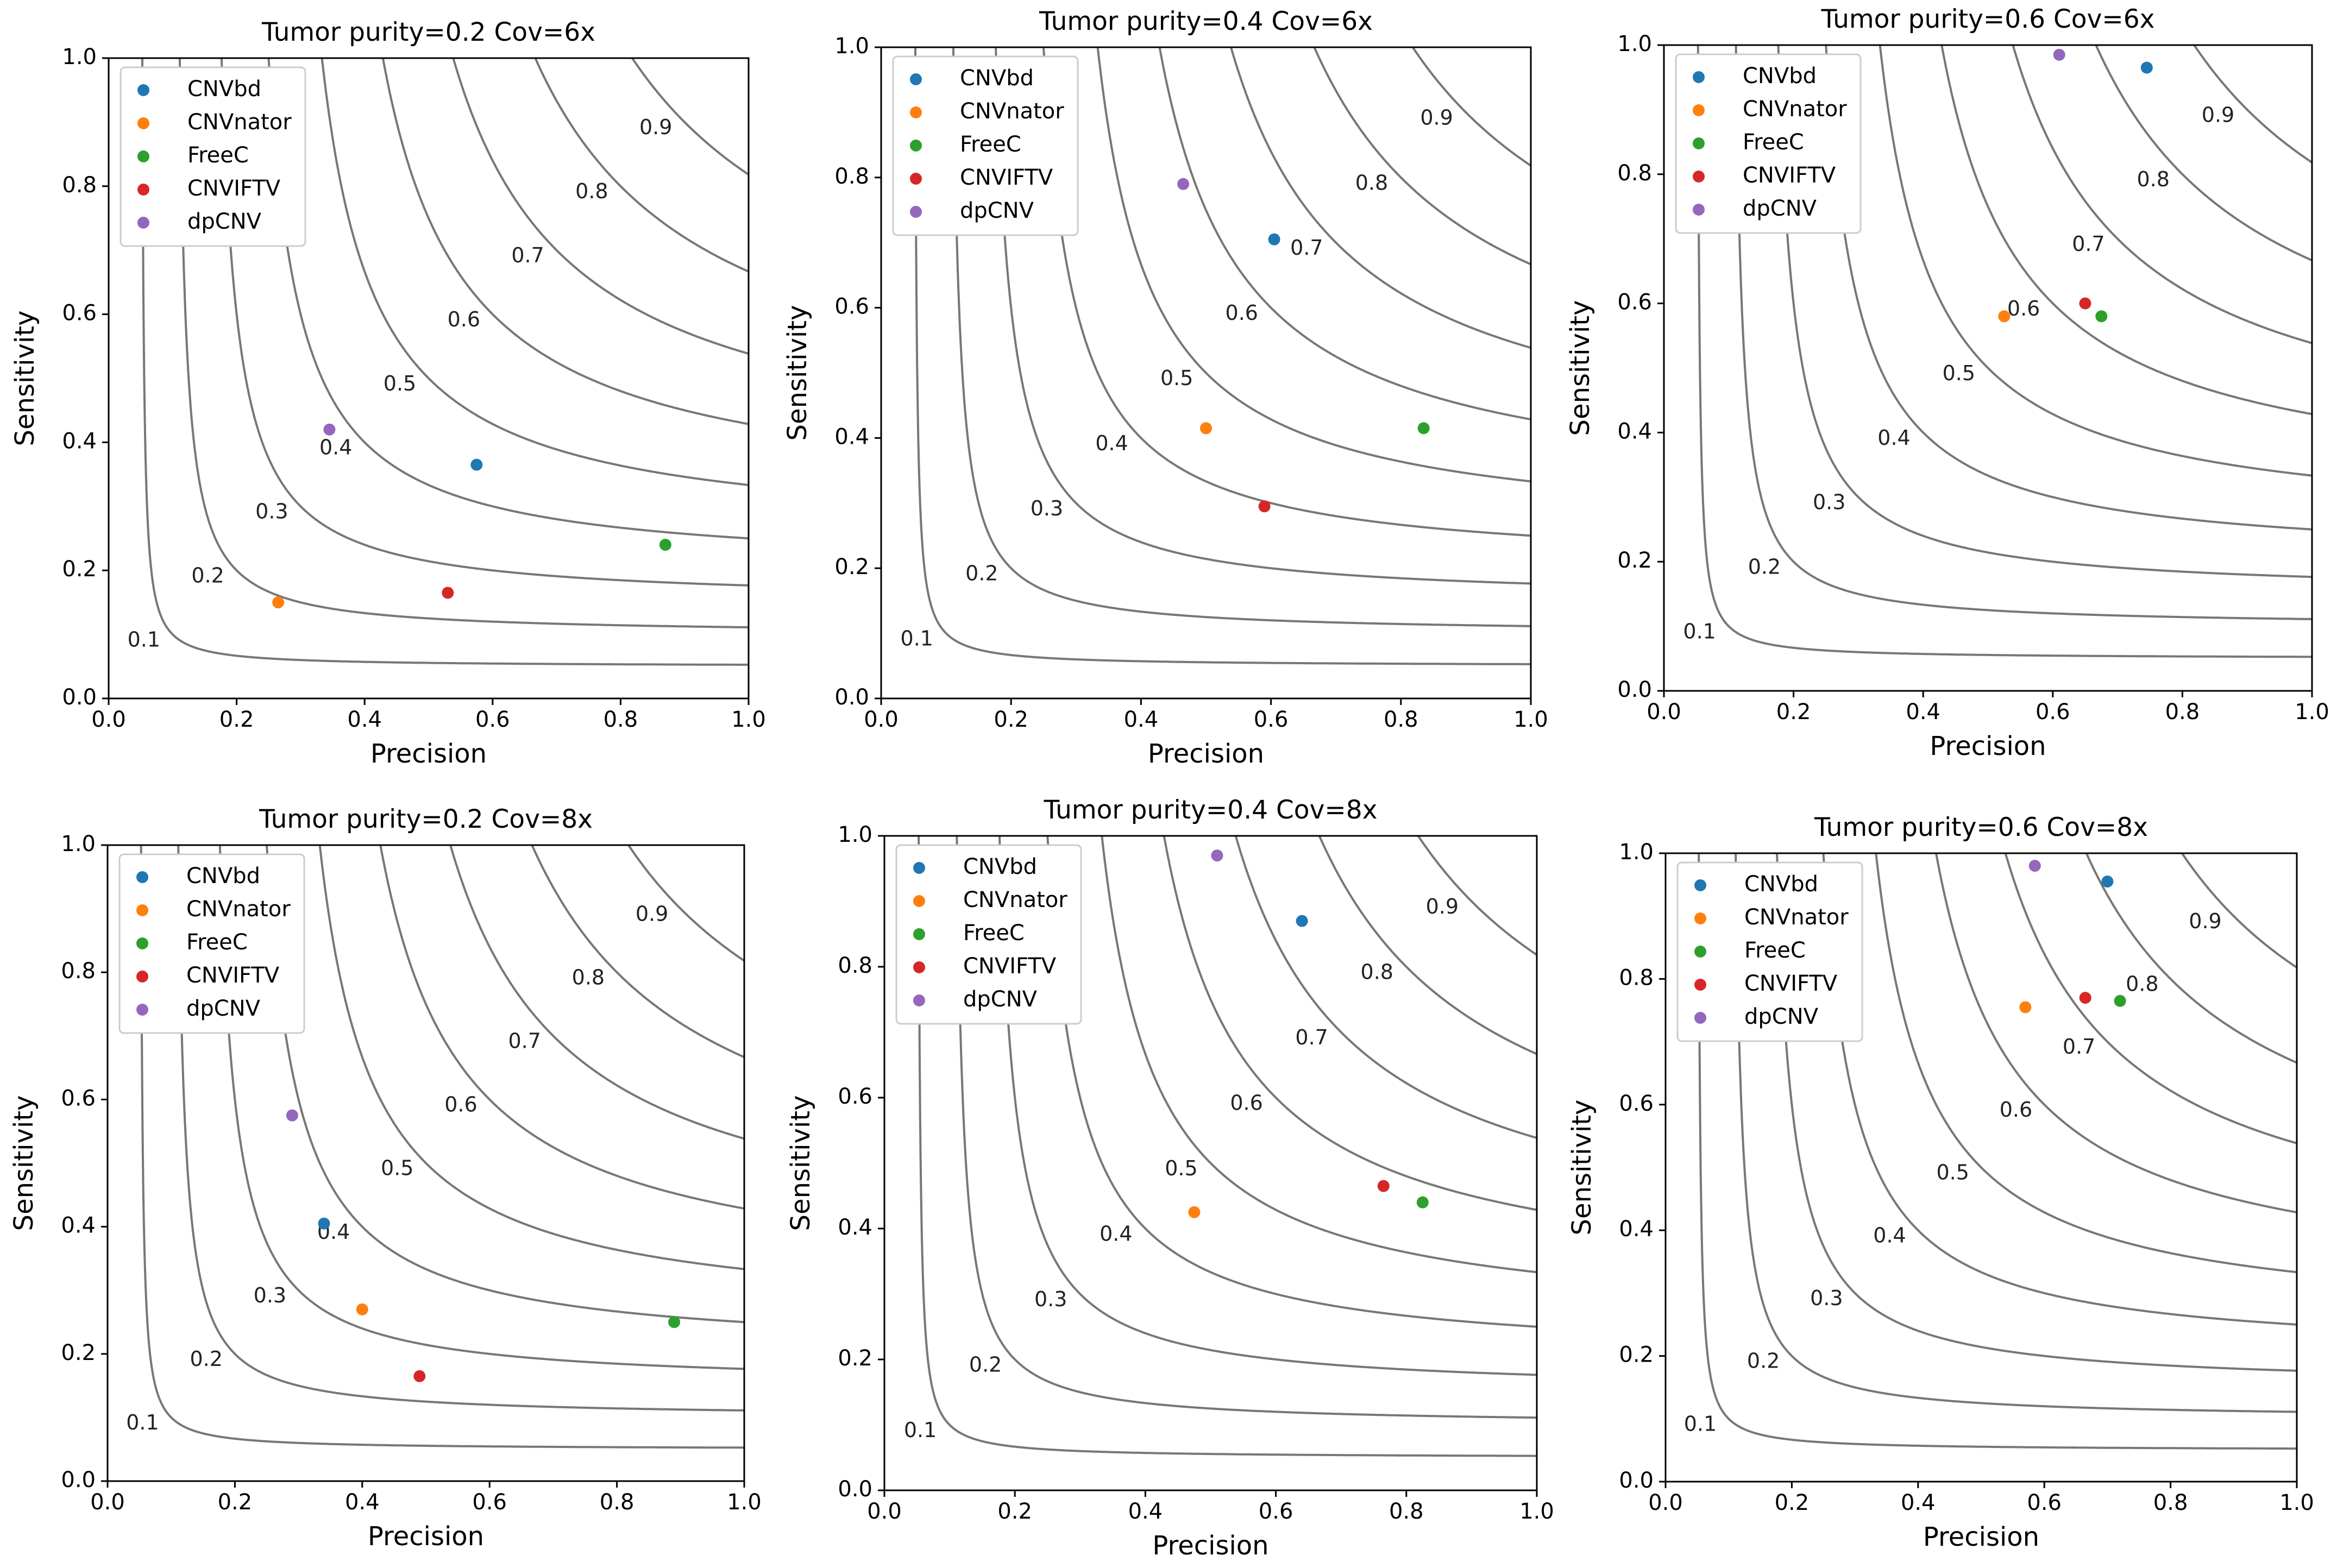  I want to click on contour-label: 0.1, so click(920, 1430).